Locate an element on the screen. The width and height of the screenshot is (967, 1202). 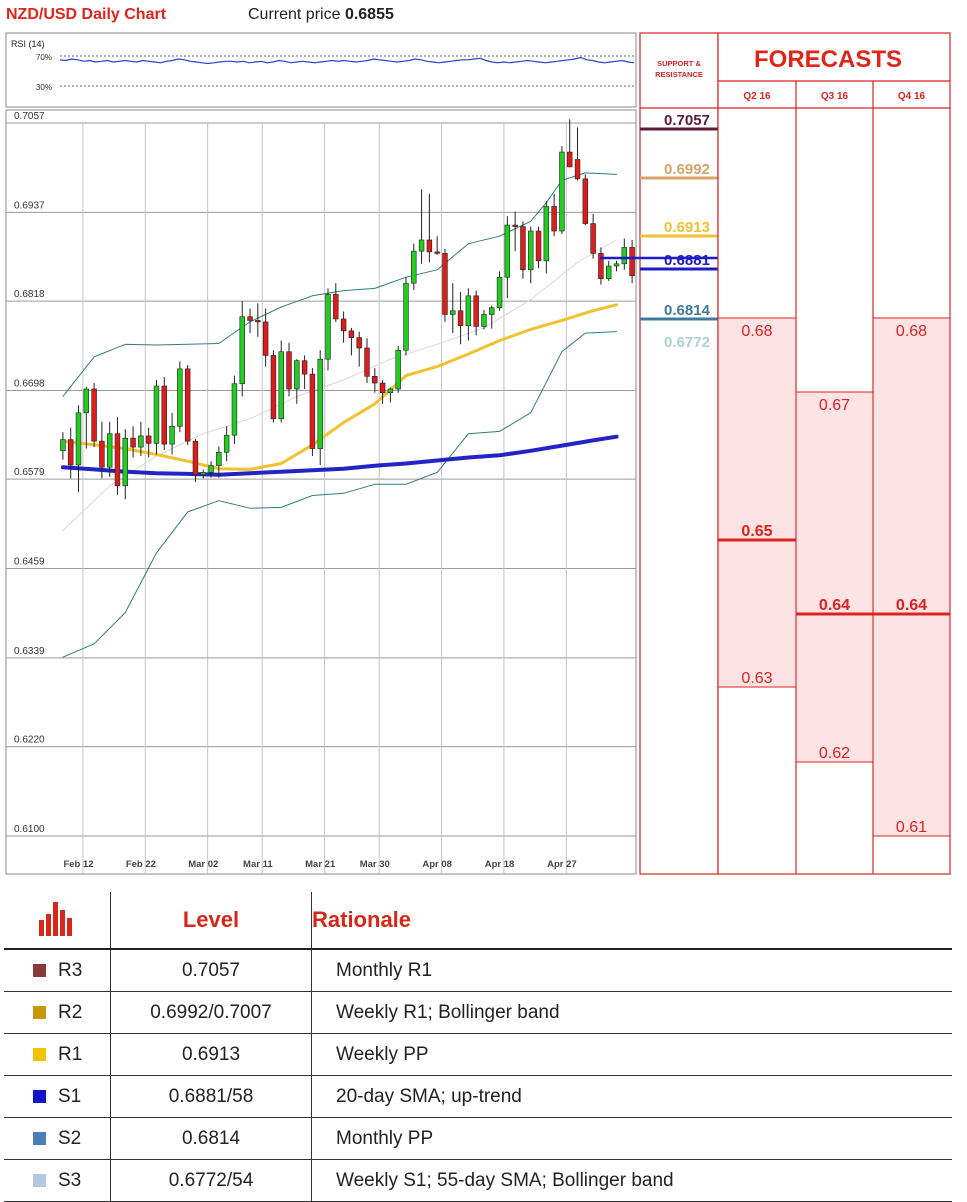
forecast-low-value: 0.61 is located at coordinates (911, 827).